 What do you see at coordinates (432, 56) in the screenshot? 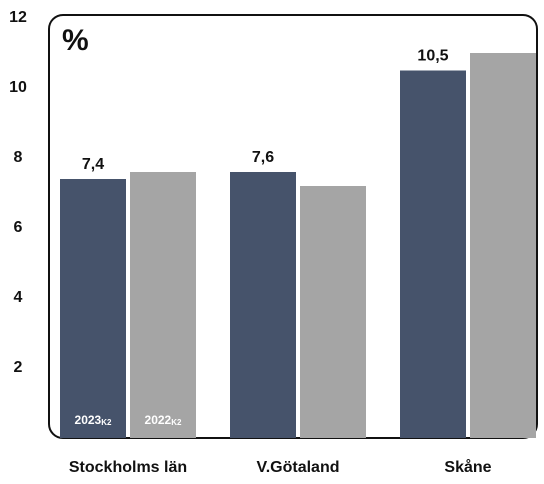
I see `data-label: 10,5` at bounding box center [432, 56].